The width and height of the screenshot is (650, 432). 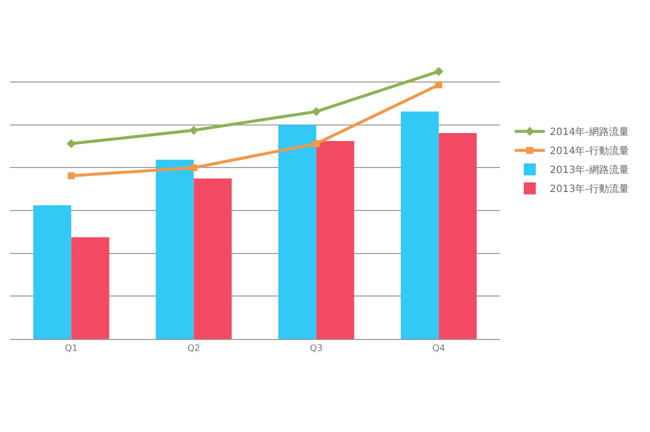 What do you see at coordinates (589, 170) in the screenshot?
I see `legend-label: 2013年-網路流量` at bounding box center [589, 170].